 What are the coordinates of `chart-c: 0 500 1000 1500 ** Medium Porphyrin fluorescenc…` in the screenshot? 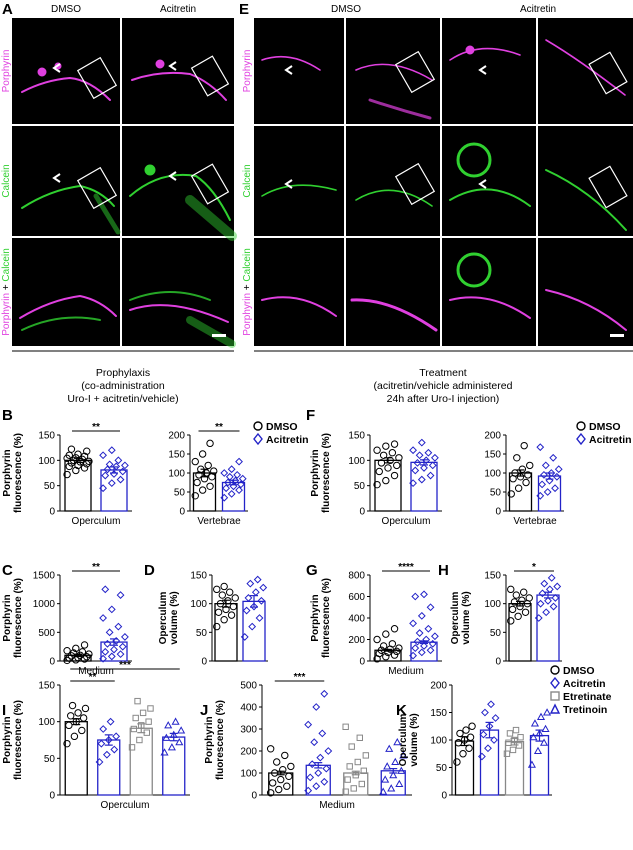 It's located at (67, 619).